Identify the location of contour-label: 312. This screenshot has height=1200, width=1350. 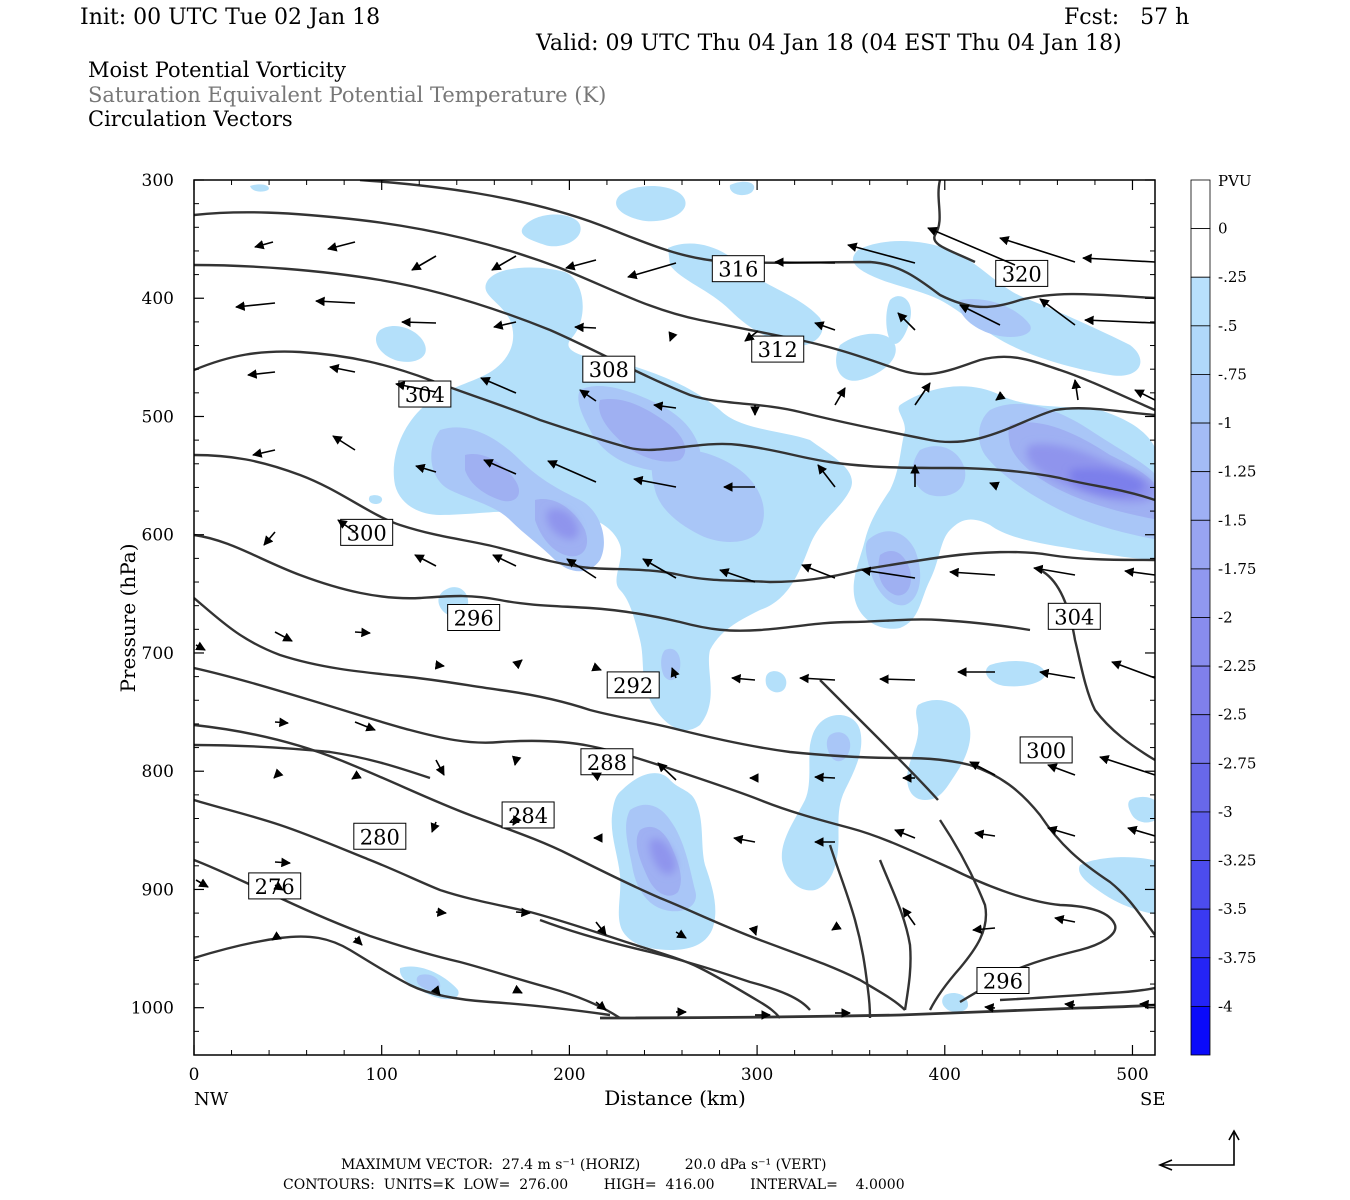
(778, 350).